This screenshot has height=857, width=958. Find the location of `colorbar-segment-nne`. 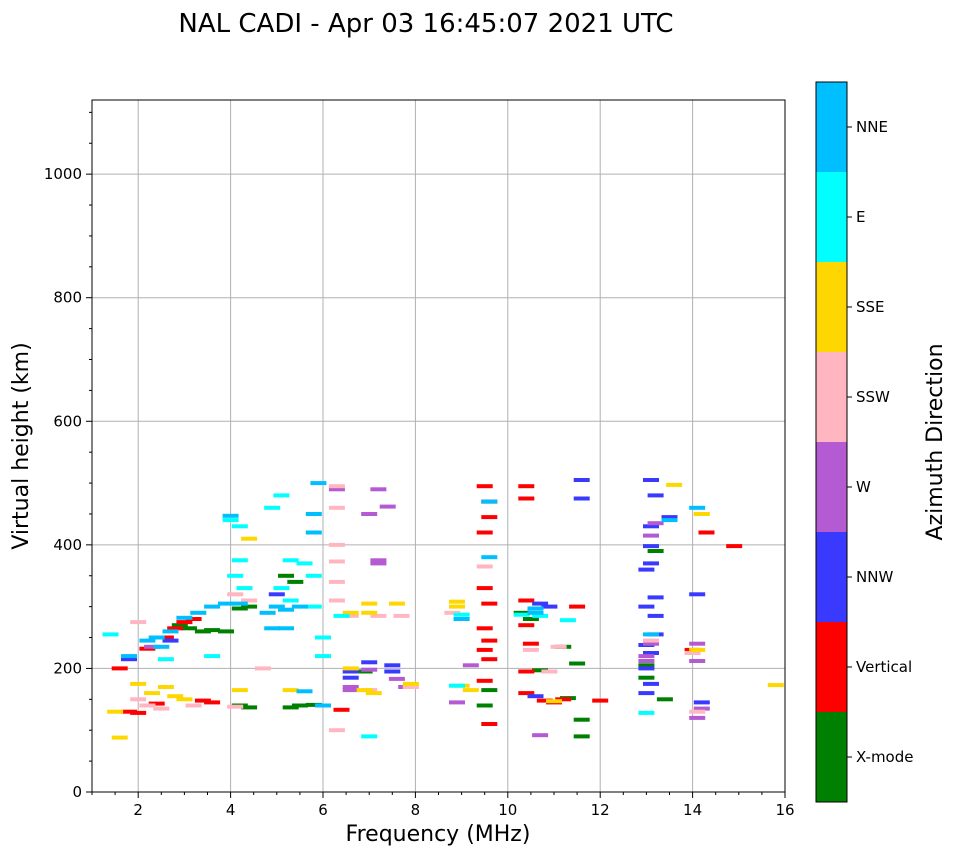

colorbar-segment-nne is located at coordinates (831, 127).